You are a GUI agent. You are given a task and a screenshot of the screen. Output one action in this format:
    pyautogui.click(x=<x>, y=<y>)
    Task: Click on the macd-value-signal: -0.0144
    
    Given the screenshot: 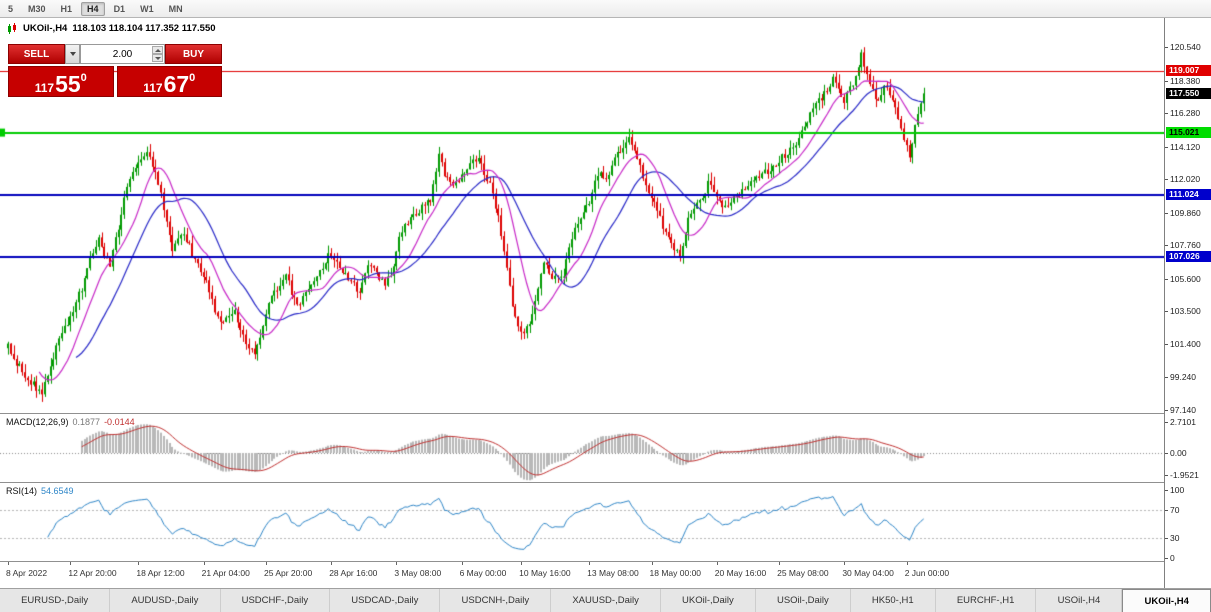 What is the action you would take?
    pyautogui.click(x=119, y=422)
    